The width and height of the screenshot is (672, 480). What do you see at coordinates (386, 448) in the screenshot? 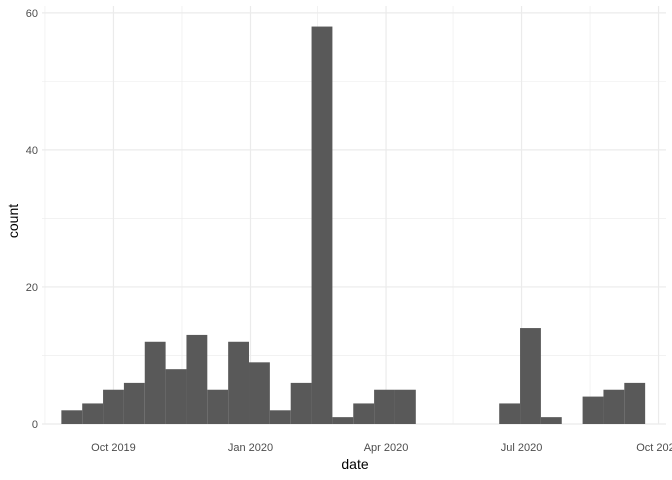
I see `x-tick-label: Apr 2020` at bounding box center [386, 448].